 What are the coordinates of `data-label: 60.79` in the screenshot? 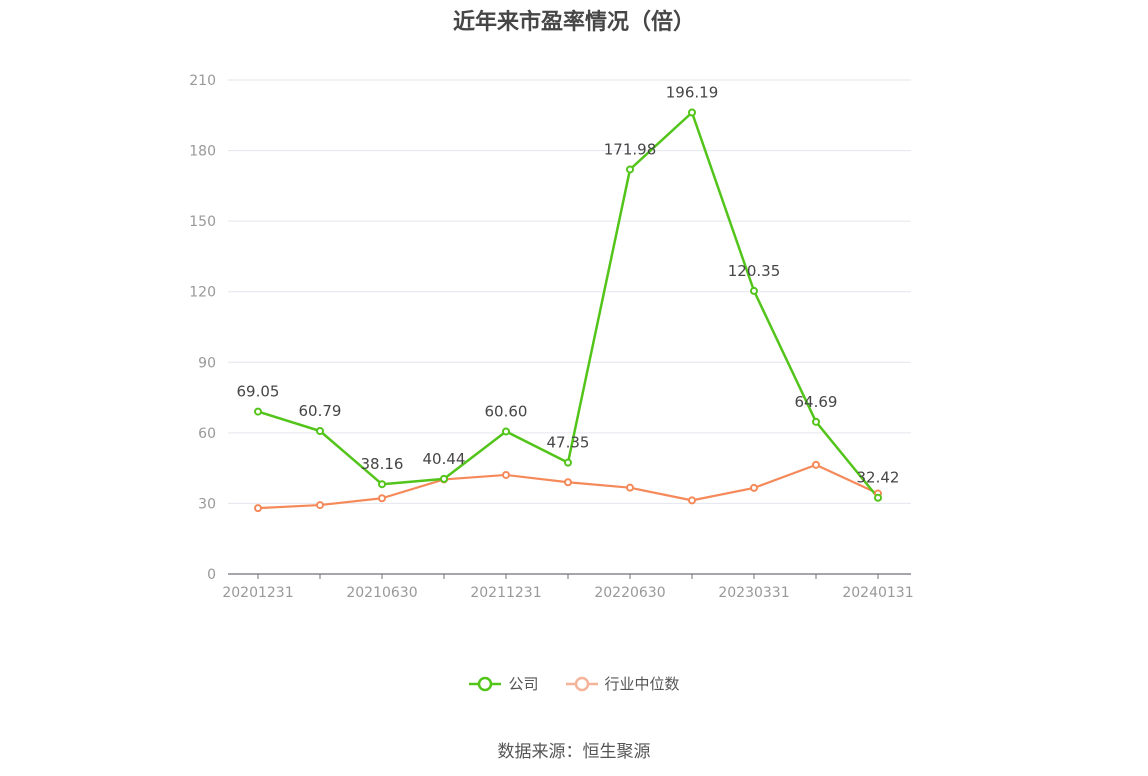 It's located at (320, 411).